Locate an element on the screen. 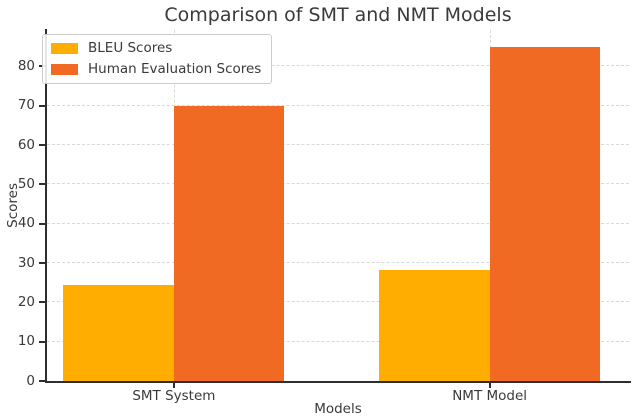 Image resolution: width=639 pixels, height=420 pixels. y-tick-label-0: 0 is located at coordinates (30, 380).